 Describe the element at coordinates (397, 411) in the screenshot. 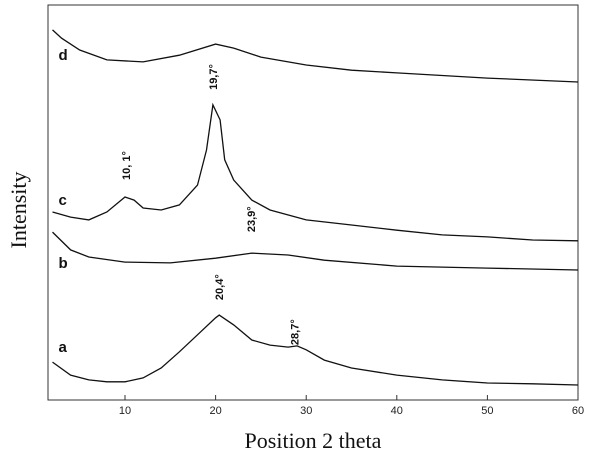

I see `x-tick-label: 40` at that location.